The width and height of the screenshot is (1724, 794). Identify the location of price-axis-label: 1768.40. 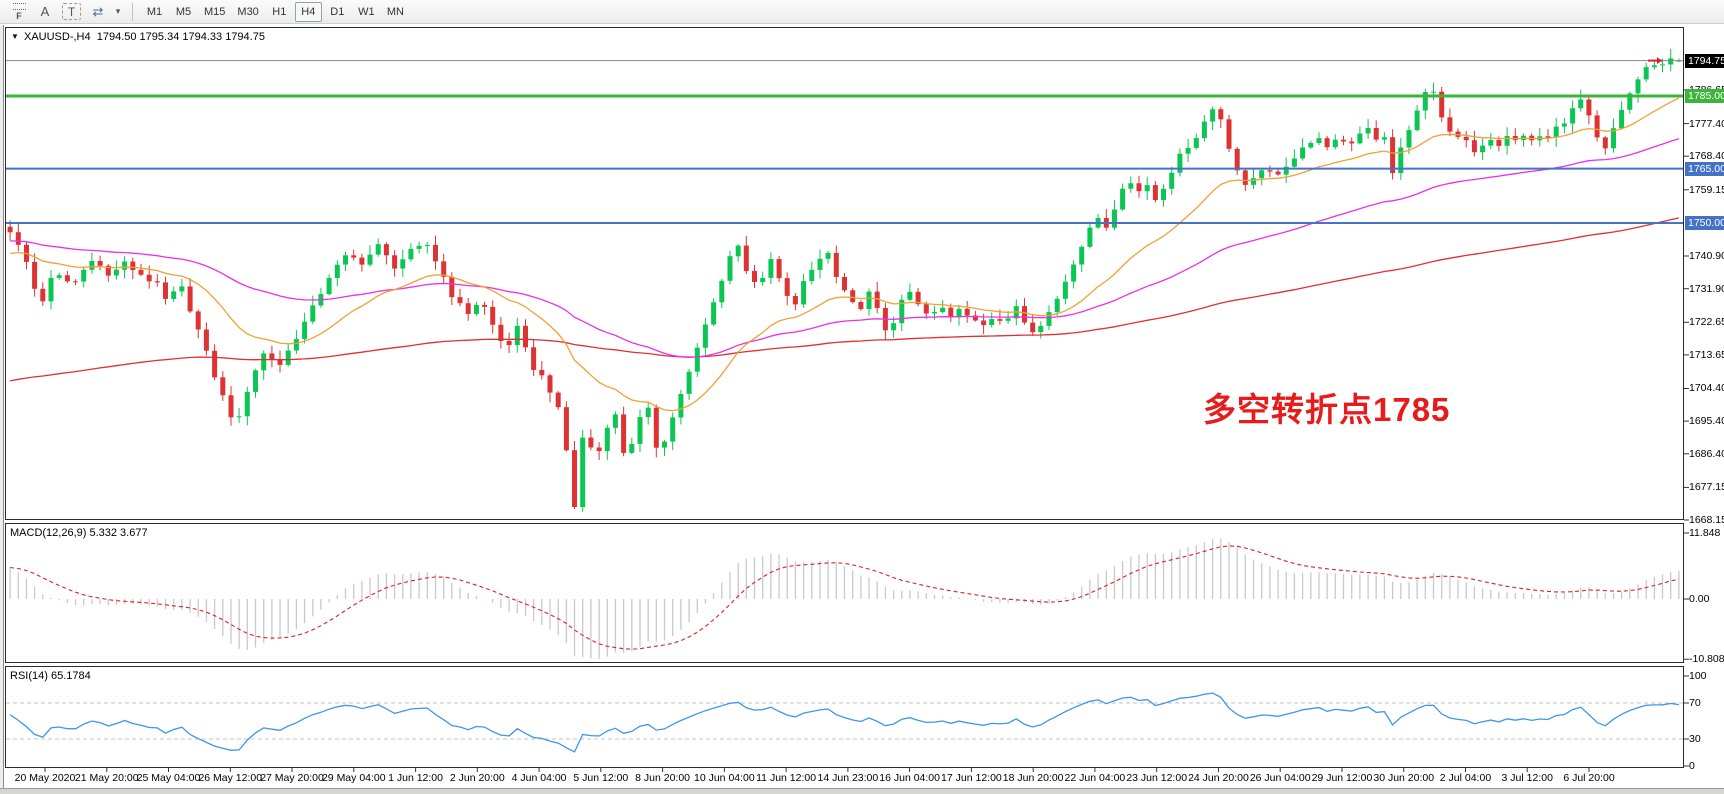
(1706, 156).